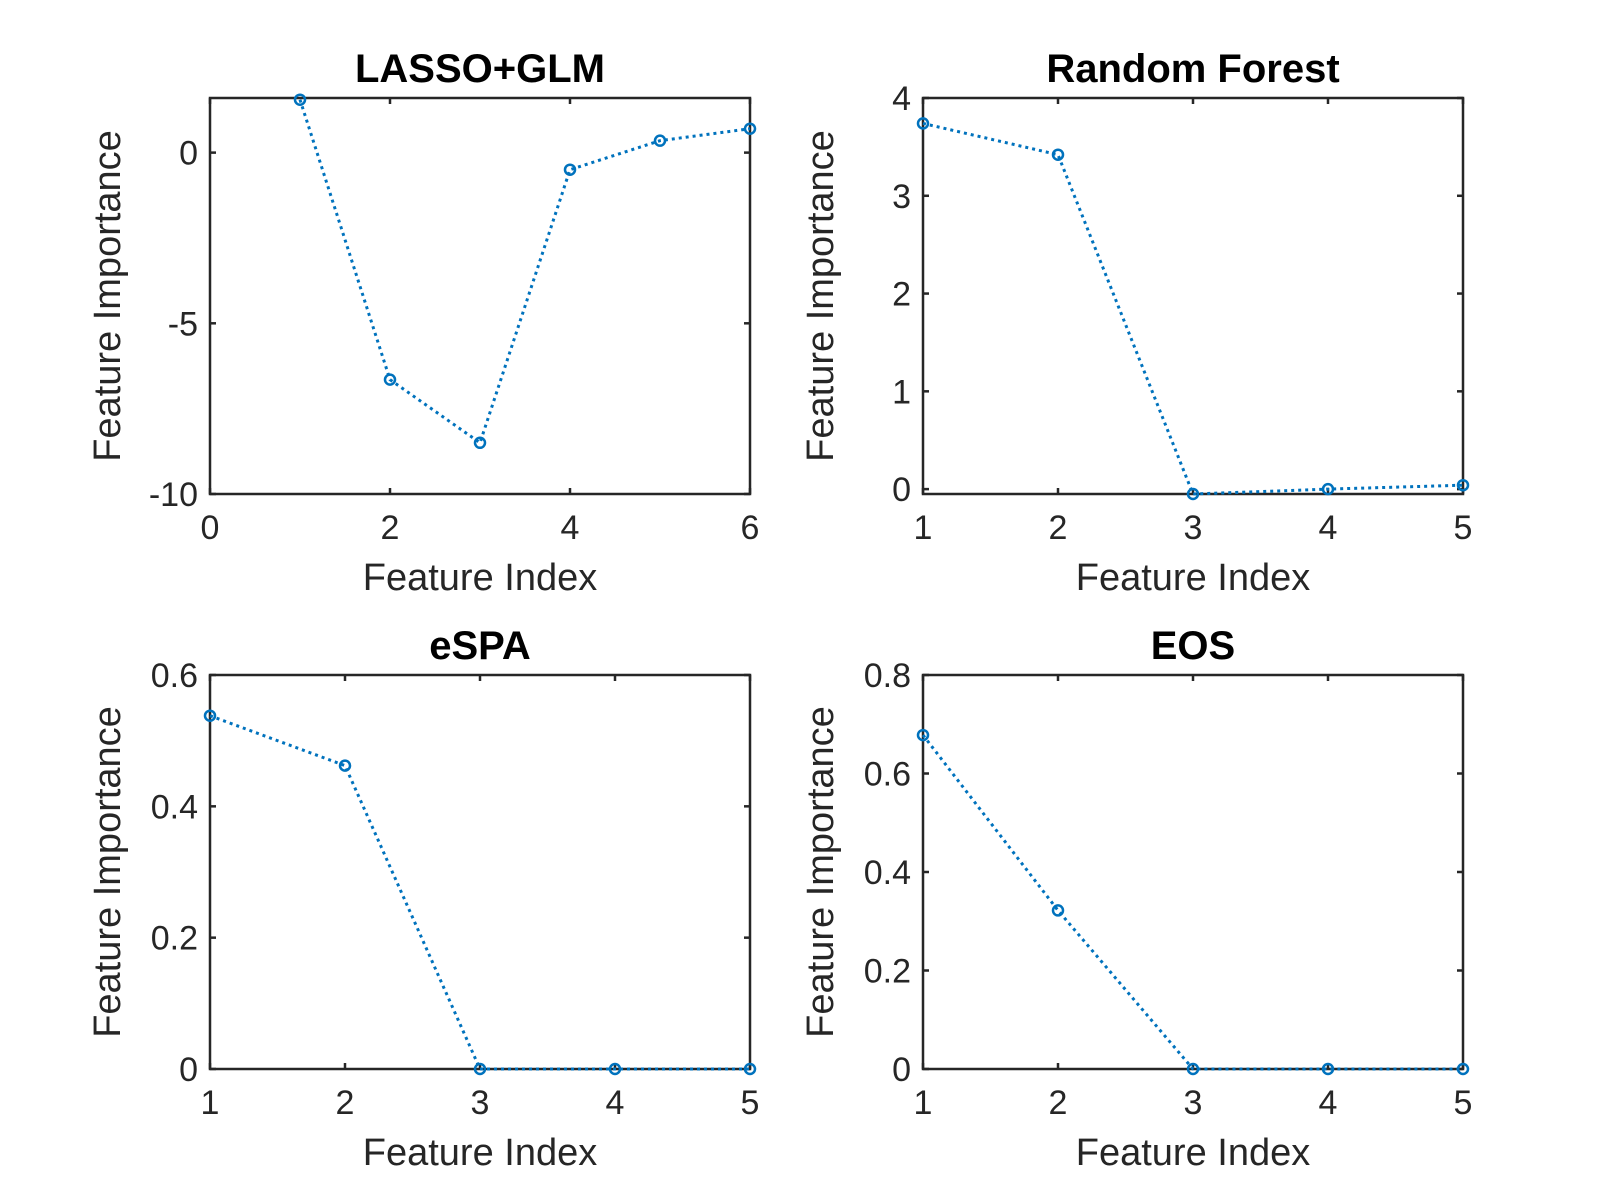 This screenshot has width=1600, height=1200. Describe the element at coordinates (901, 197) in the screenshot. I see `y-tick-label: 3` at that location.